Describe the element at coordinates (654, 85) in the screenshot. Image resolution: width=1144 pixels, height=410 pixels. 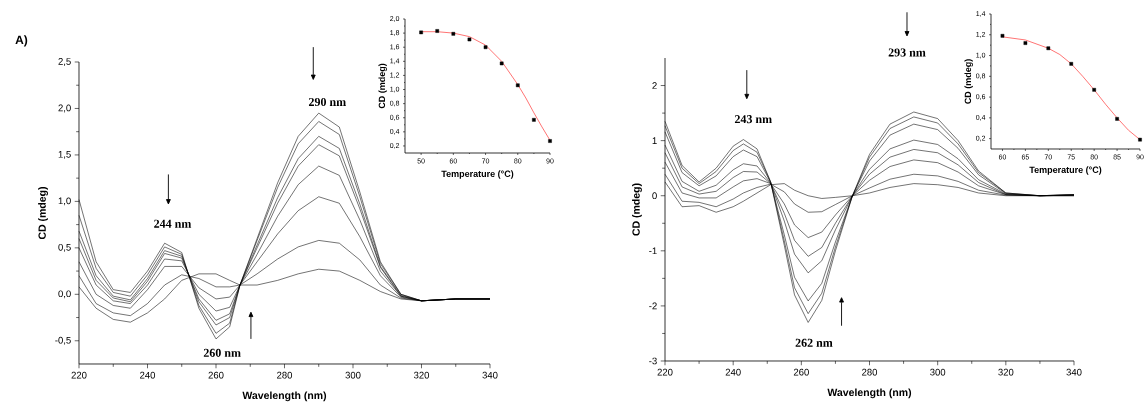
I see `y-tick-label: 2` at that location.